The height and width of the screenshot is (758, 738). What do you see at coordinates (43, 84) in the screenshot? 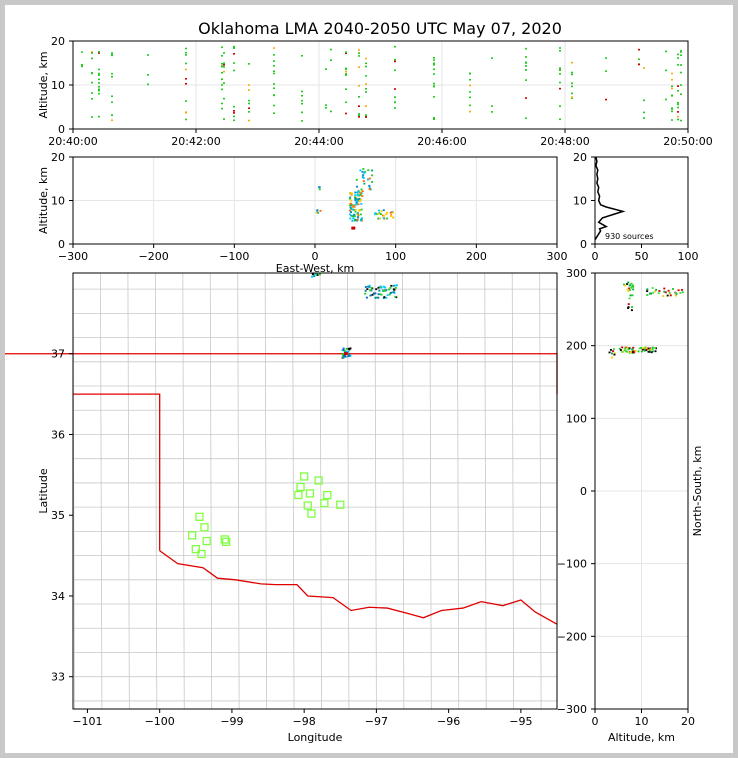
I see `time-y-axis-label: Altitude, km` at bounding box center [43, 84].